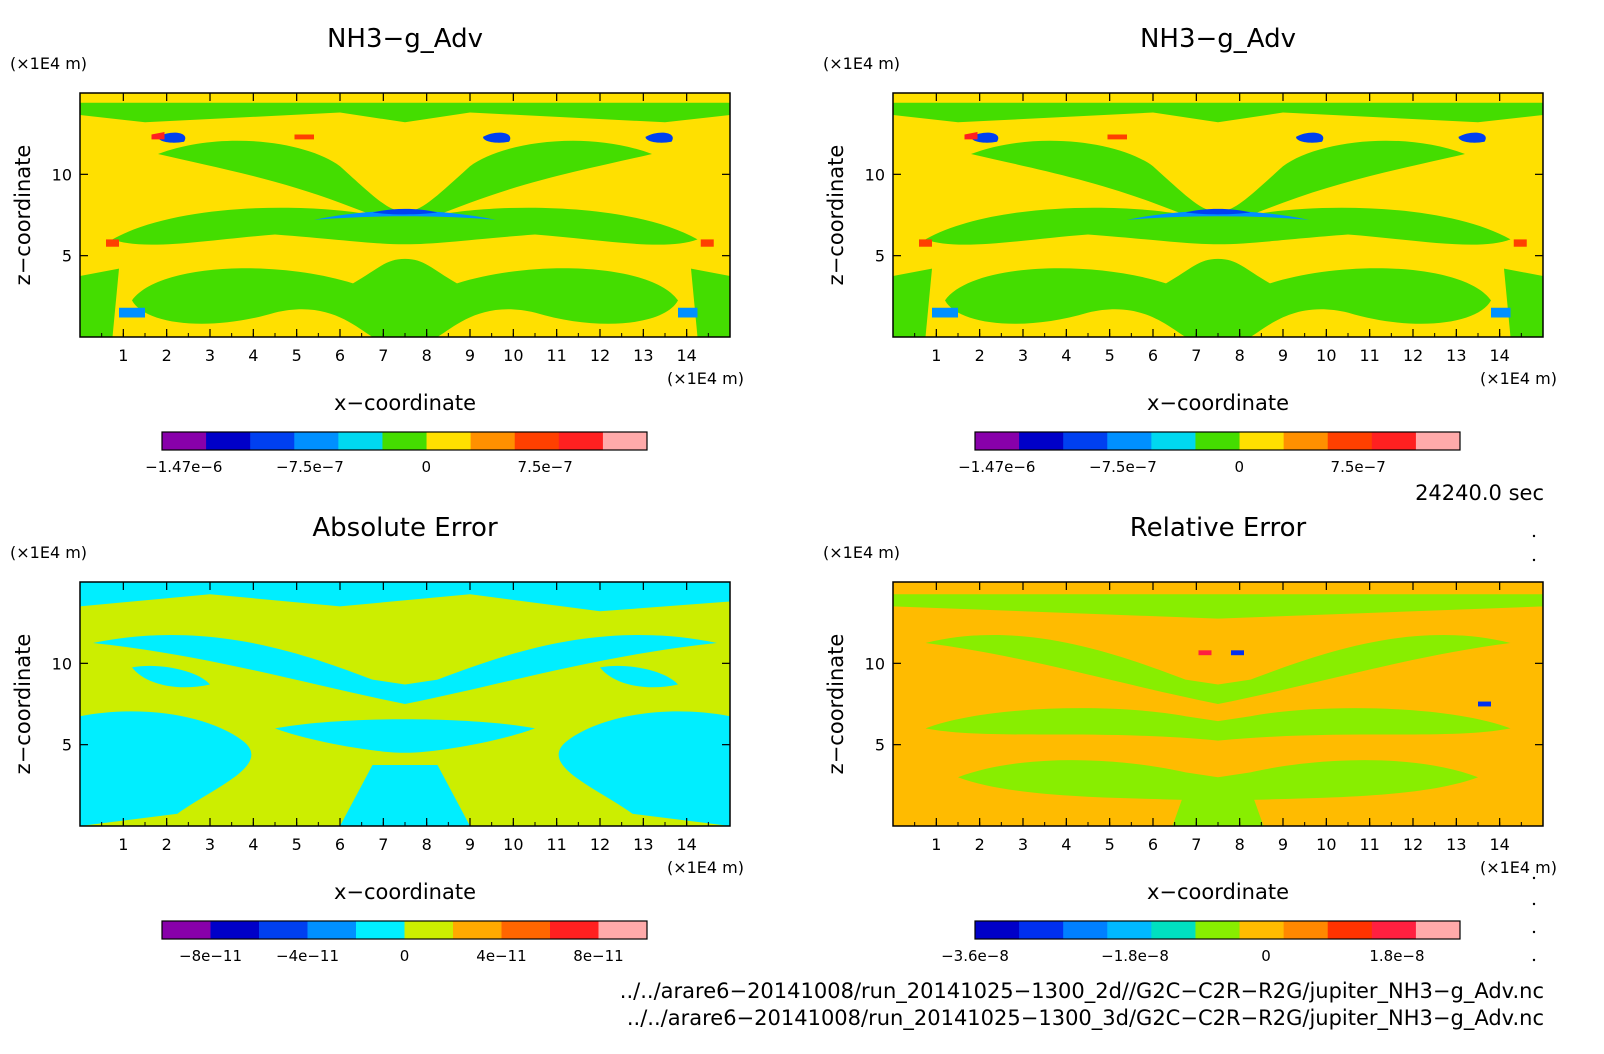 This screenshot has width=1604, height=1054. I want to click on x-tick-label: 12, so click(1413, 844).